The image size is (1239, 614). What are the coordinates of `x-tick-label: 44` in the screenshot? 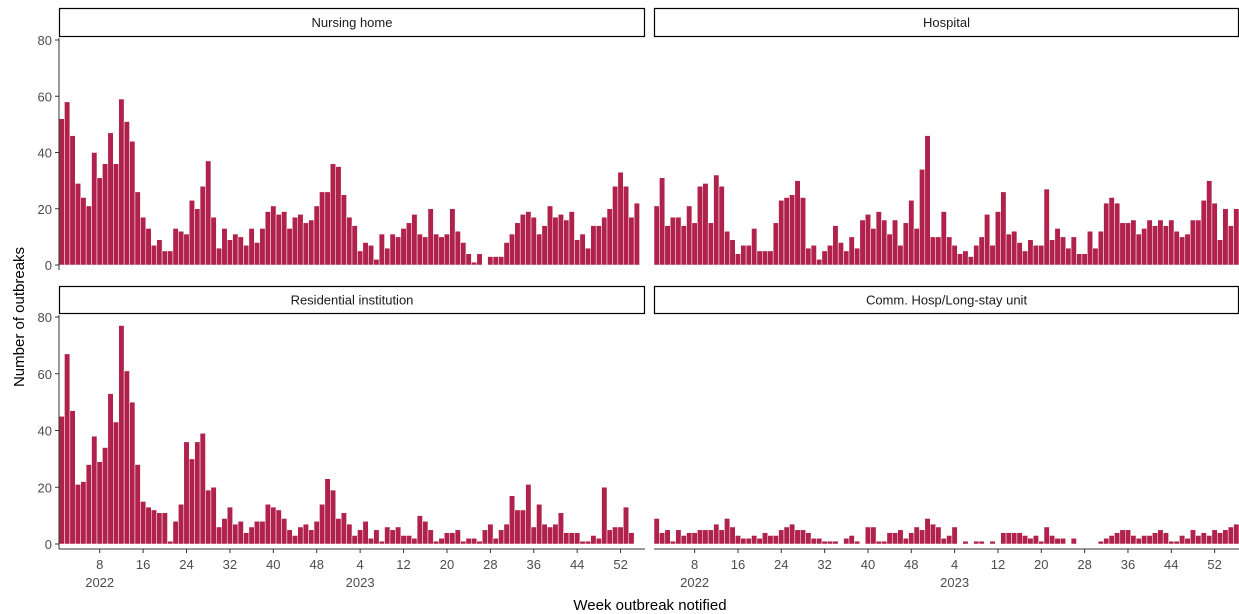 It's located at (577, 564).